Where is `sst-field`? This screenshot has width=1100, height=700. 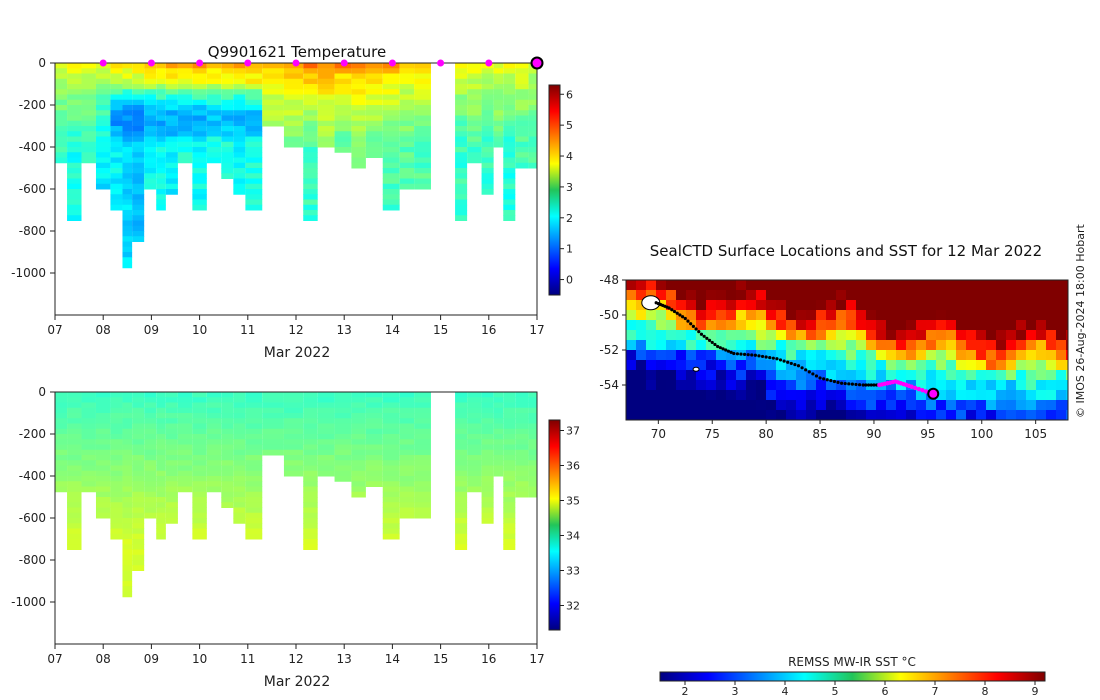 sst-field is located at coordinates (847, 350).